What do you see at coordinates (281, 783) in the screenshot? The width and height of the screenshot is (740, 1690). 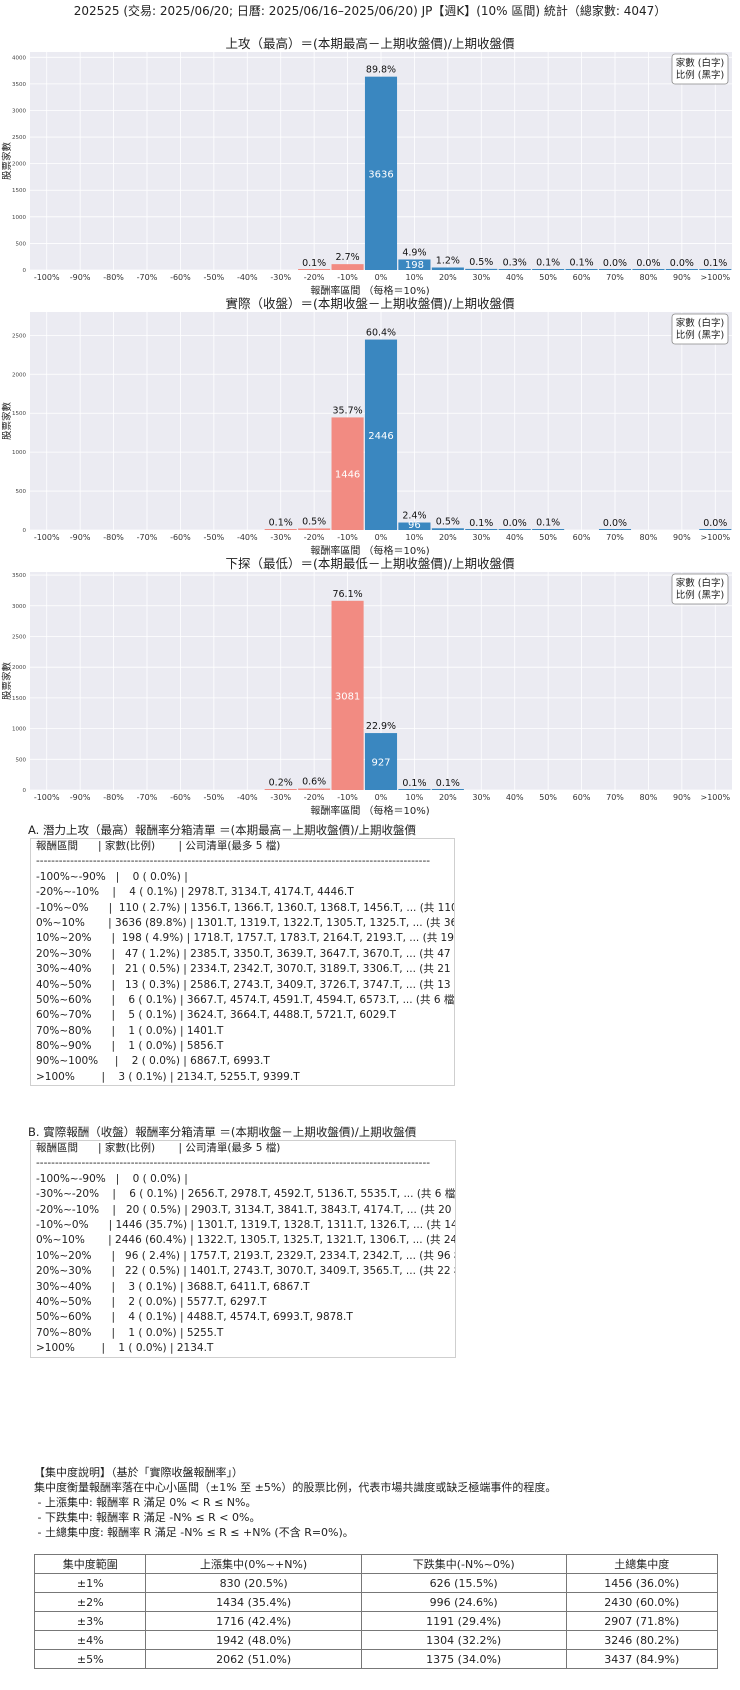 I see `ratio-label: 0.2%` at bounding box center [281, 783].